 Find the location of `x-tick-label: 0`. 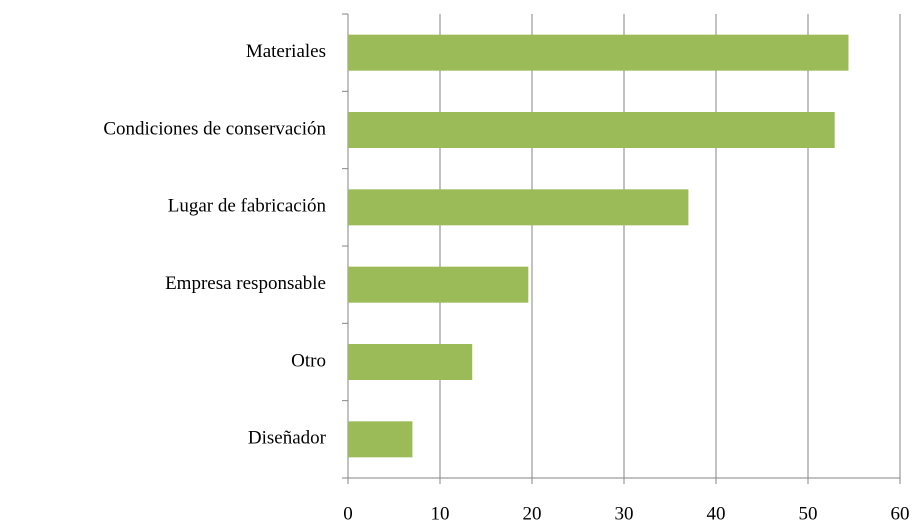

x-tick-label: 0 is located at coordinates (348, 513).